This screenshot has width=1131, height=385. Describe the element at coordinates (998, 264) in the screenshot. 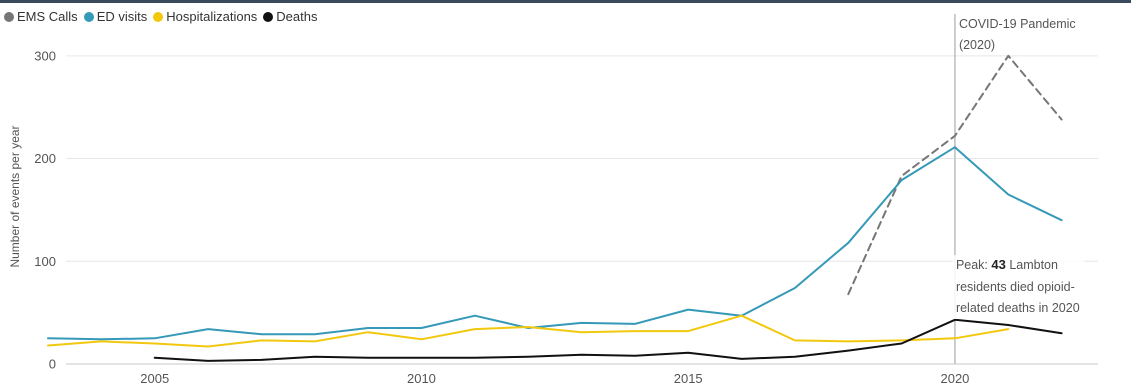

I see `peak-value: 43` at that location.